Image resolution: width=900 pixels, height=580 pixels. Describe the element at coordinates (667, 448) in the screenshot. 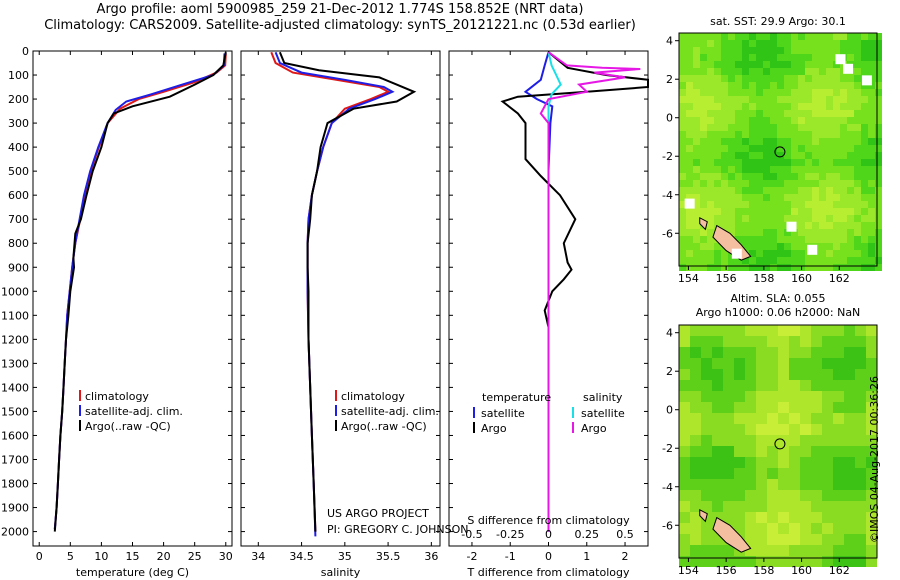

I see `sla-map-ytick-label: -2` at that location.